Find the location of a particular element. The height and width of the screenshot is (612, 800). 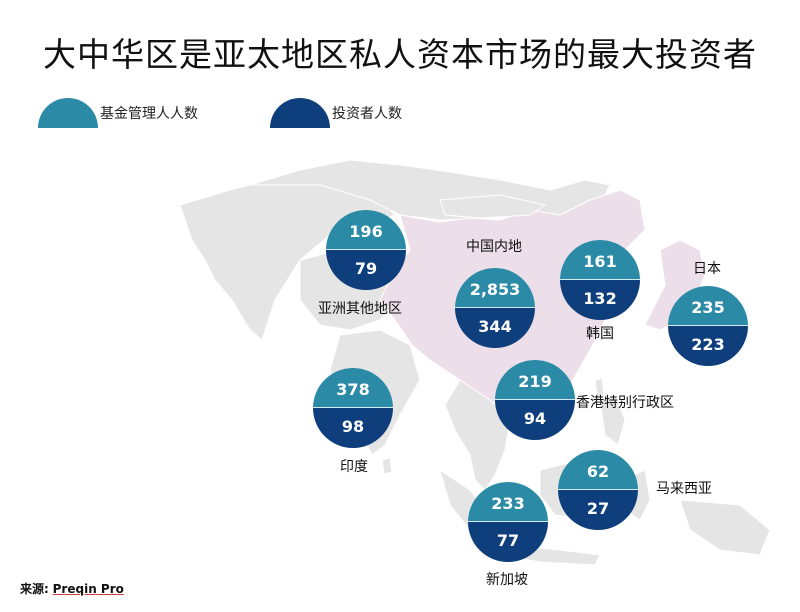

bubble-korea: 161 132 is located at coordinates (600, 280).